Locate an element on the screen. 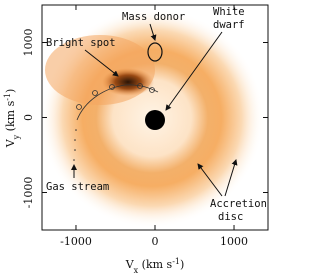  y-axis-label: Vy (km s-1) is located at coordinates (12, 119).